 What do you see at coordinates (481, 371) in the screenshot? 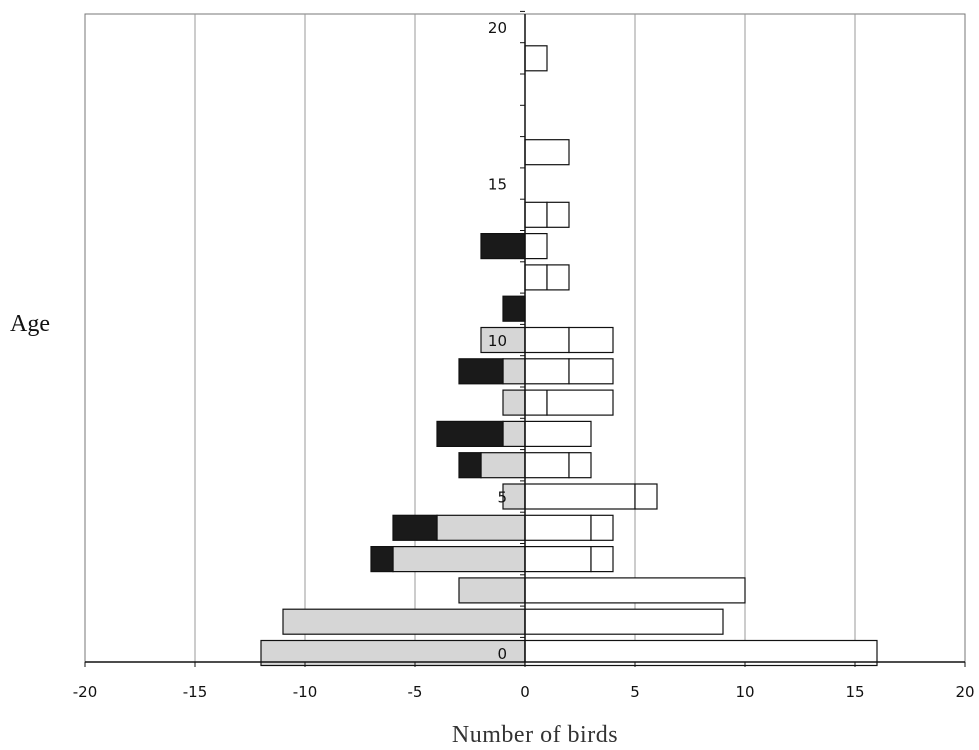
I see `bar-left-series1-age9` at bounding box center [481, 371].